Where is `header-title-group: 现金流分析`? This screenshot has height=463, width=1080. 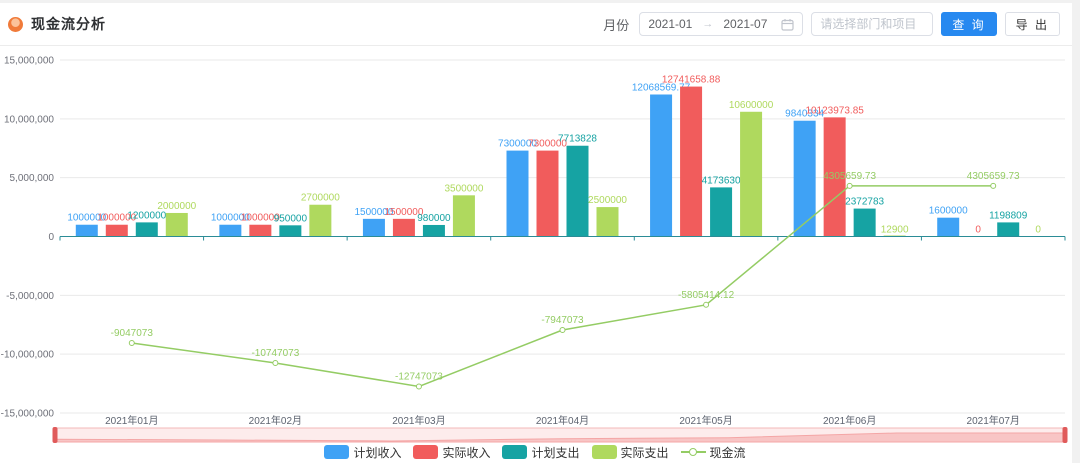
header-title-group: 现金流分析 is located at coordinates (57, 24).